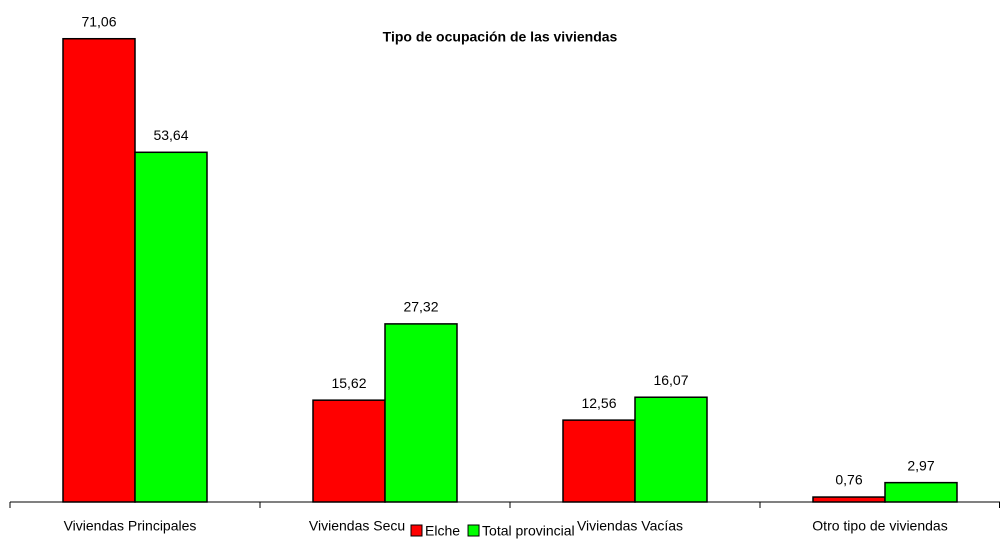  What do you see at coordinates (879, 526) in the screenshot?
I see `x-tick-label: Otro tipo de viviendas` at bounding box center [879, 526].